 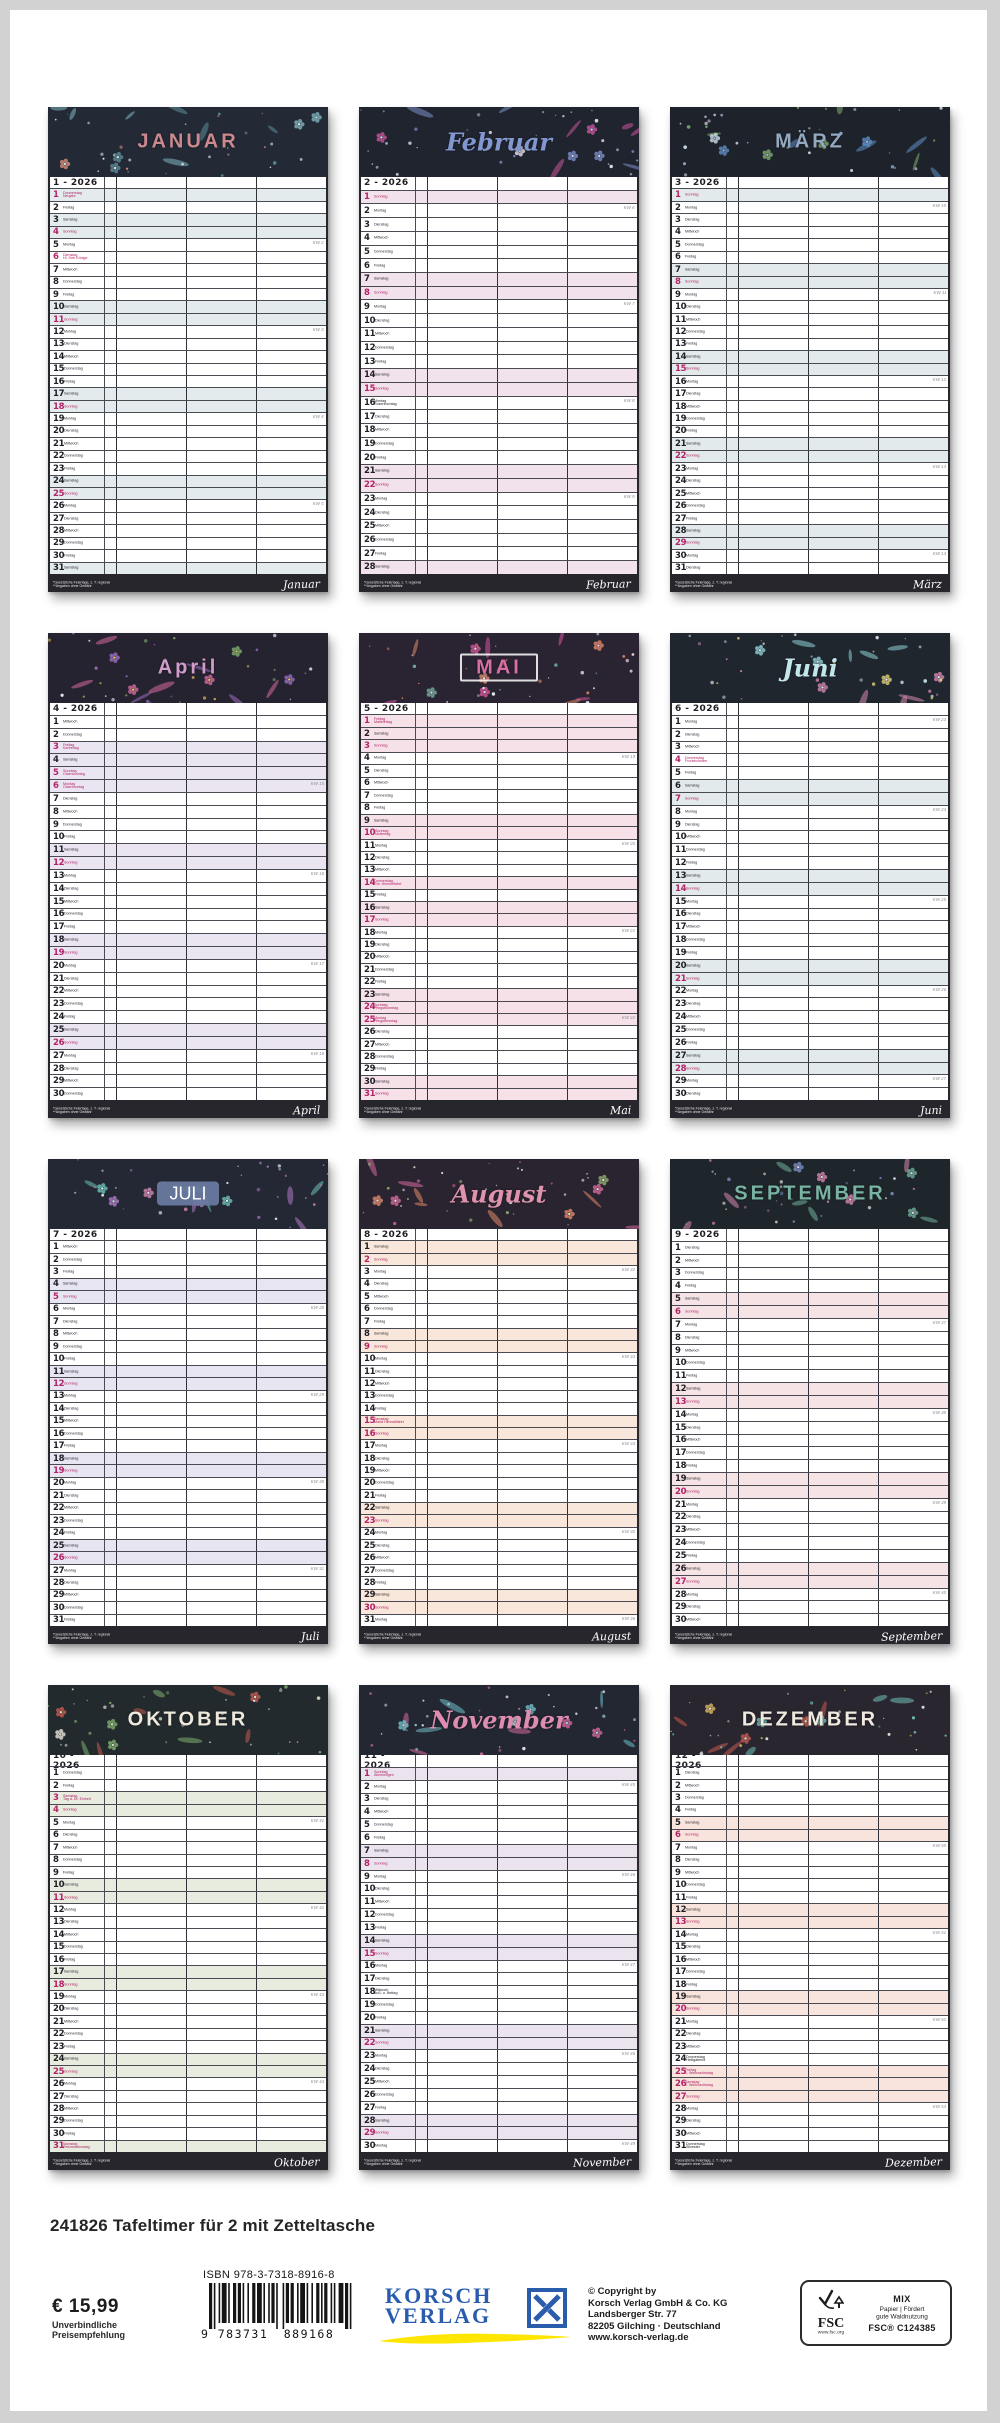 What do you see at coordinates (188, 785) in the screenshot?
I see `day-row: 6 Montag Ostermontag KW 15` at bounding box center [188, 785].